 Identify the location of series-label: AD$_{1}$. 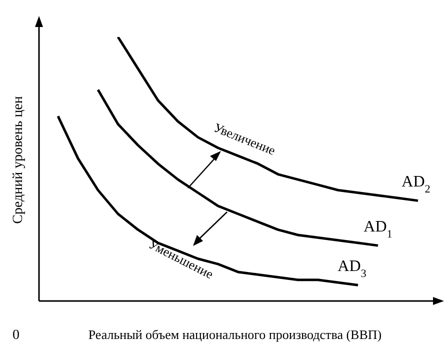
(378, 229).